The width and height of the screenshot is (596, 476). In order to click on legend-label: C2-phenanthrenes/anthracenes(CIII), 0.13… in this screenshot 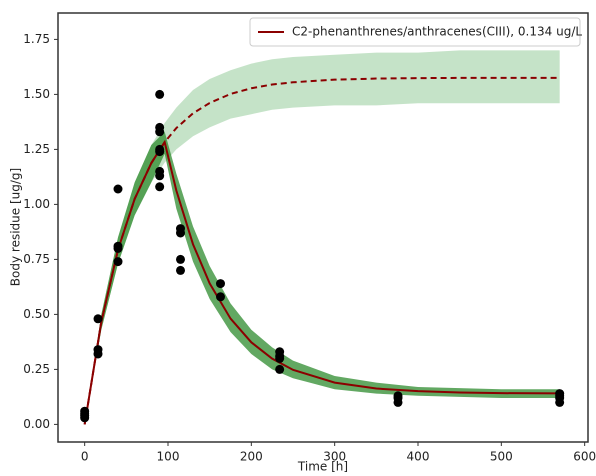, I will do `click(437, 32)`.